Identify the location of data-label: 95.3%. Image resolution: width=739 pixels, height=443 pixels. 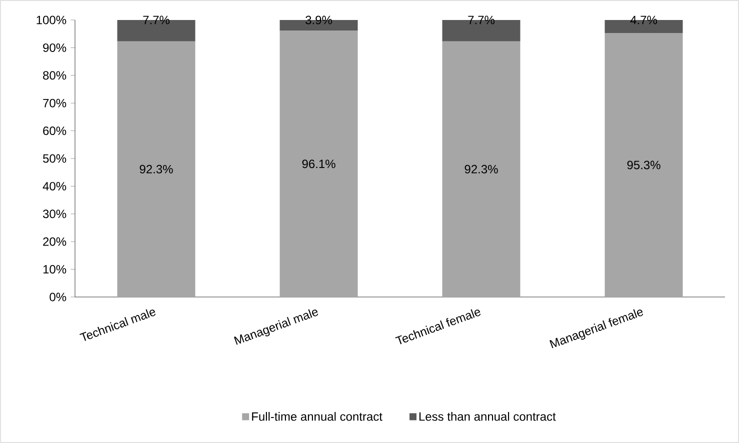
(643, 165).